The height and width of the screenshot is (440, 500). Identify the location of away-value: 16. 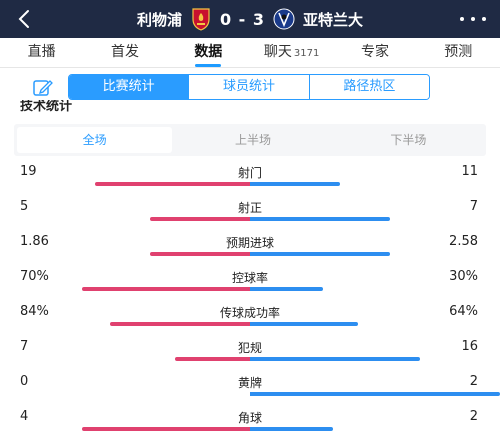
(469, 346).